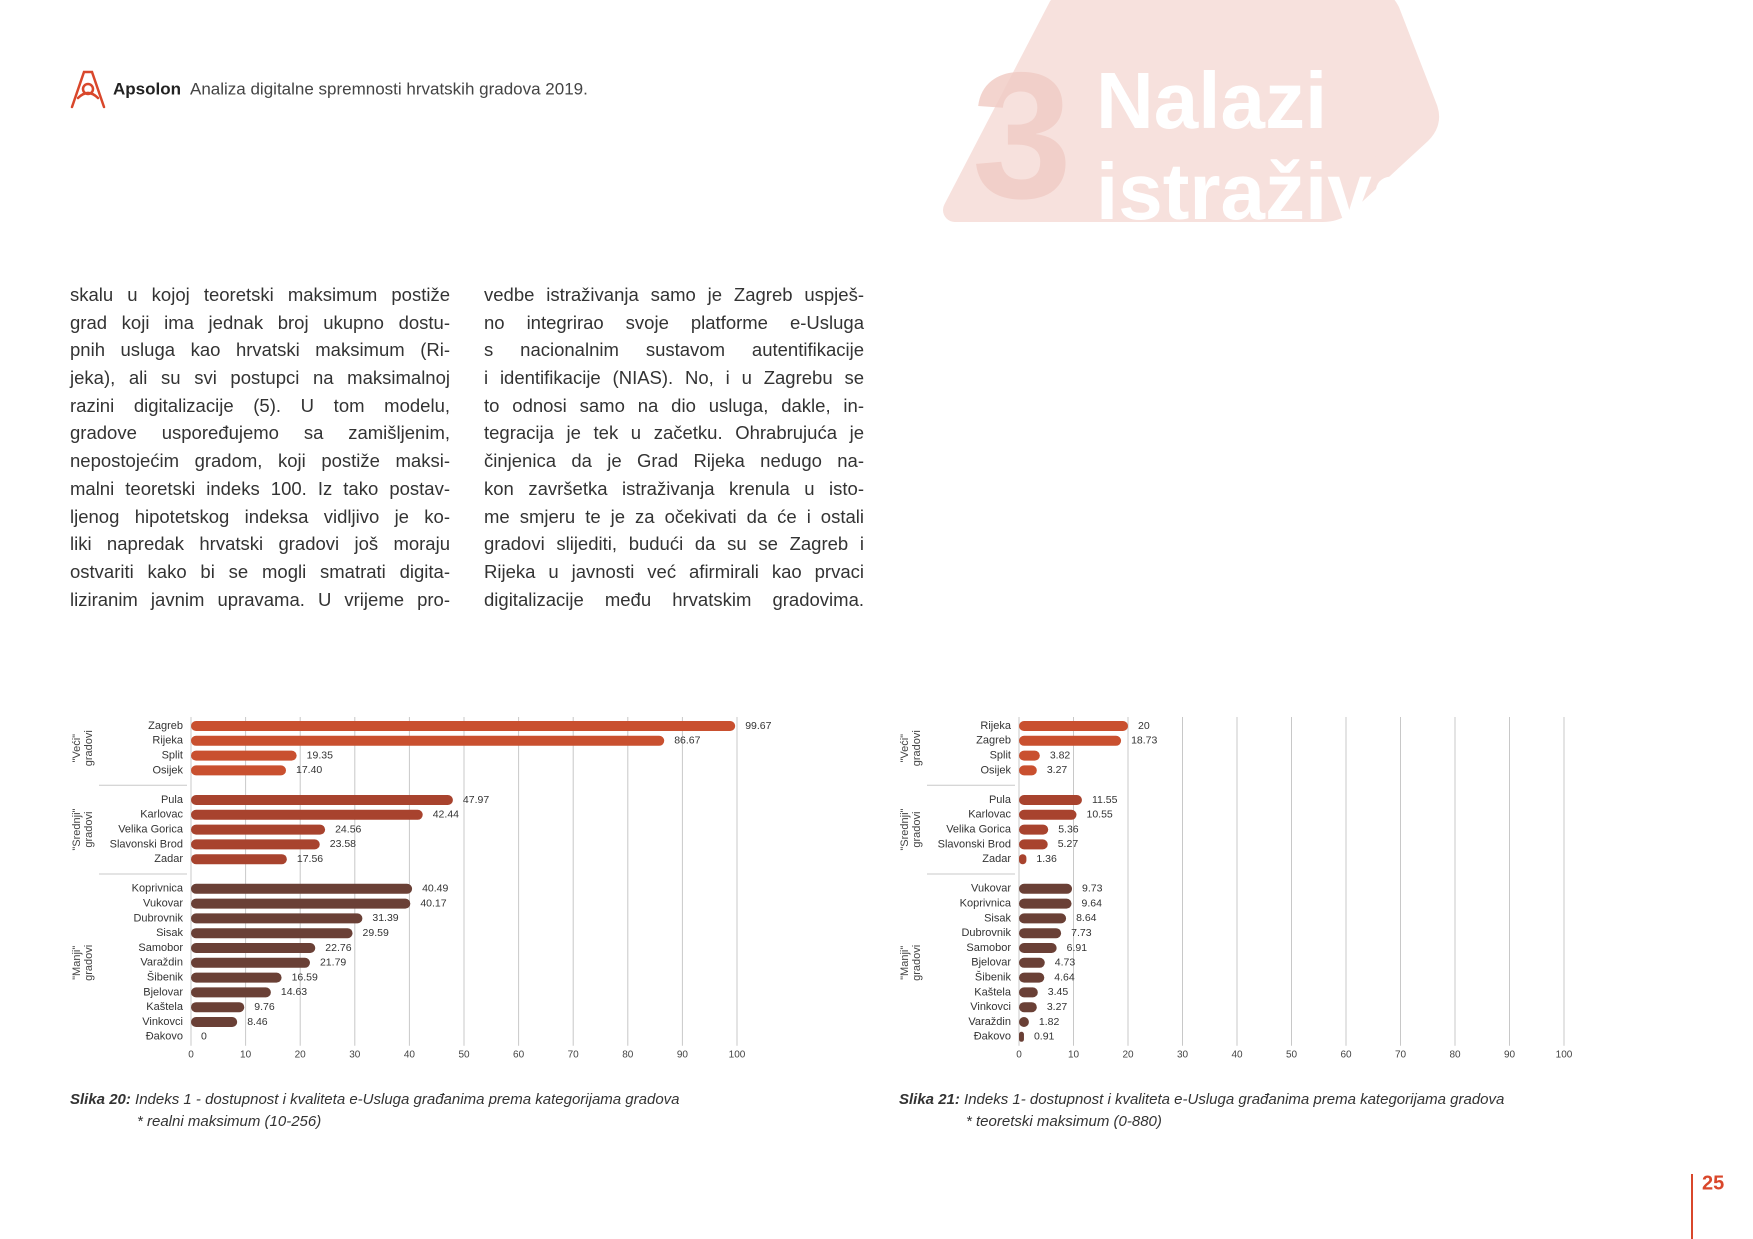  Describe the element at coordinates (1314, 191) in the screenshot. I see `section-title: istraživanja` at that location.